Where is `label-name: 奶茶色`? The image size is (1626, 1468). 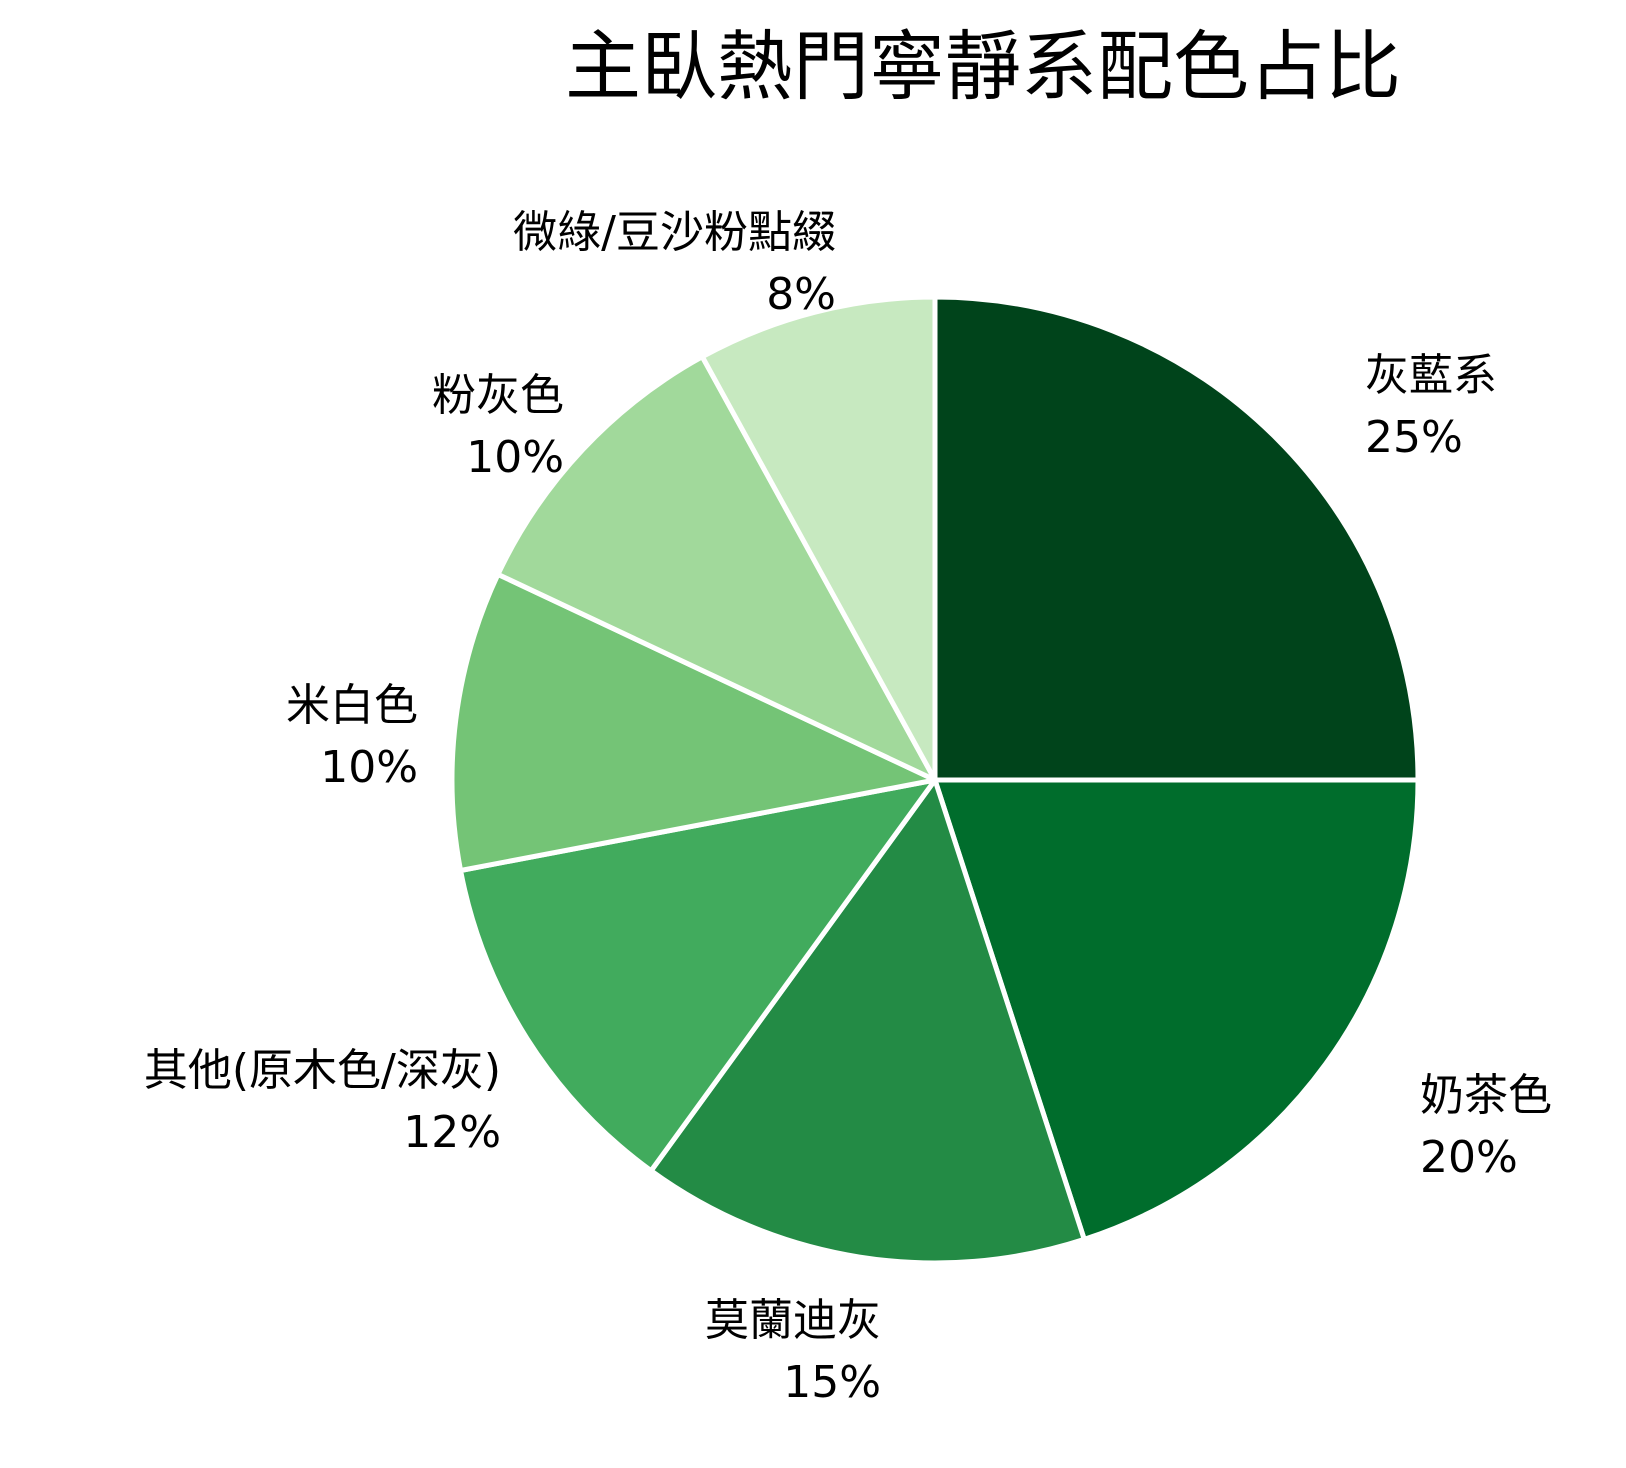 label-name: 奶茶色 is located at coordinates (1486, 1095).